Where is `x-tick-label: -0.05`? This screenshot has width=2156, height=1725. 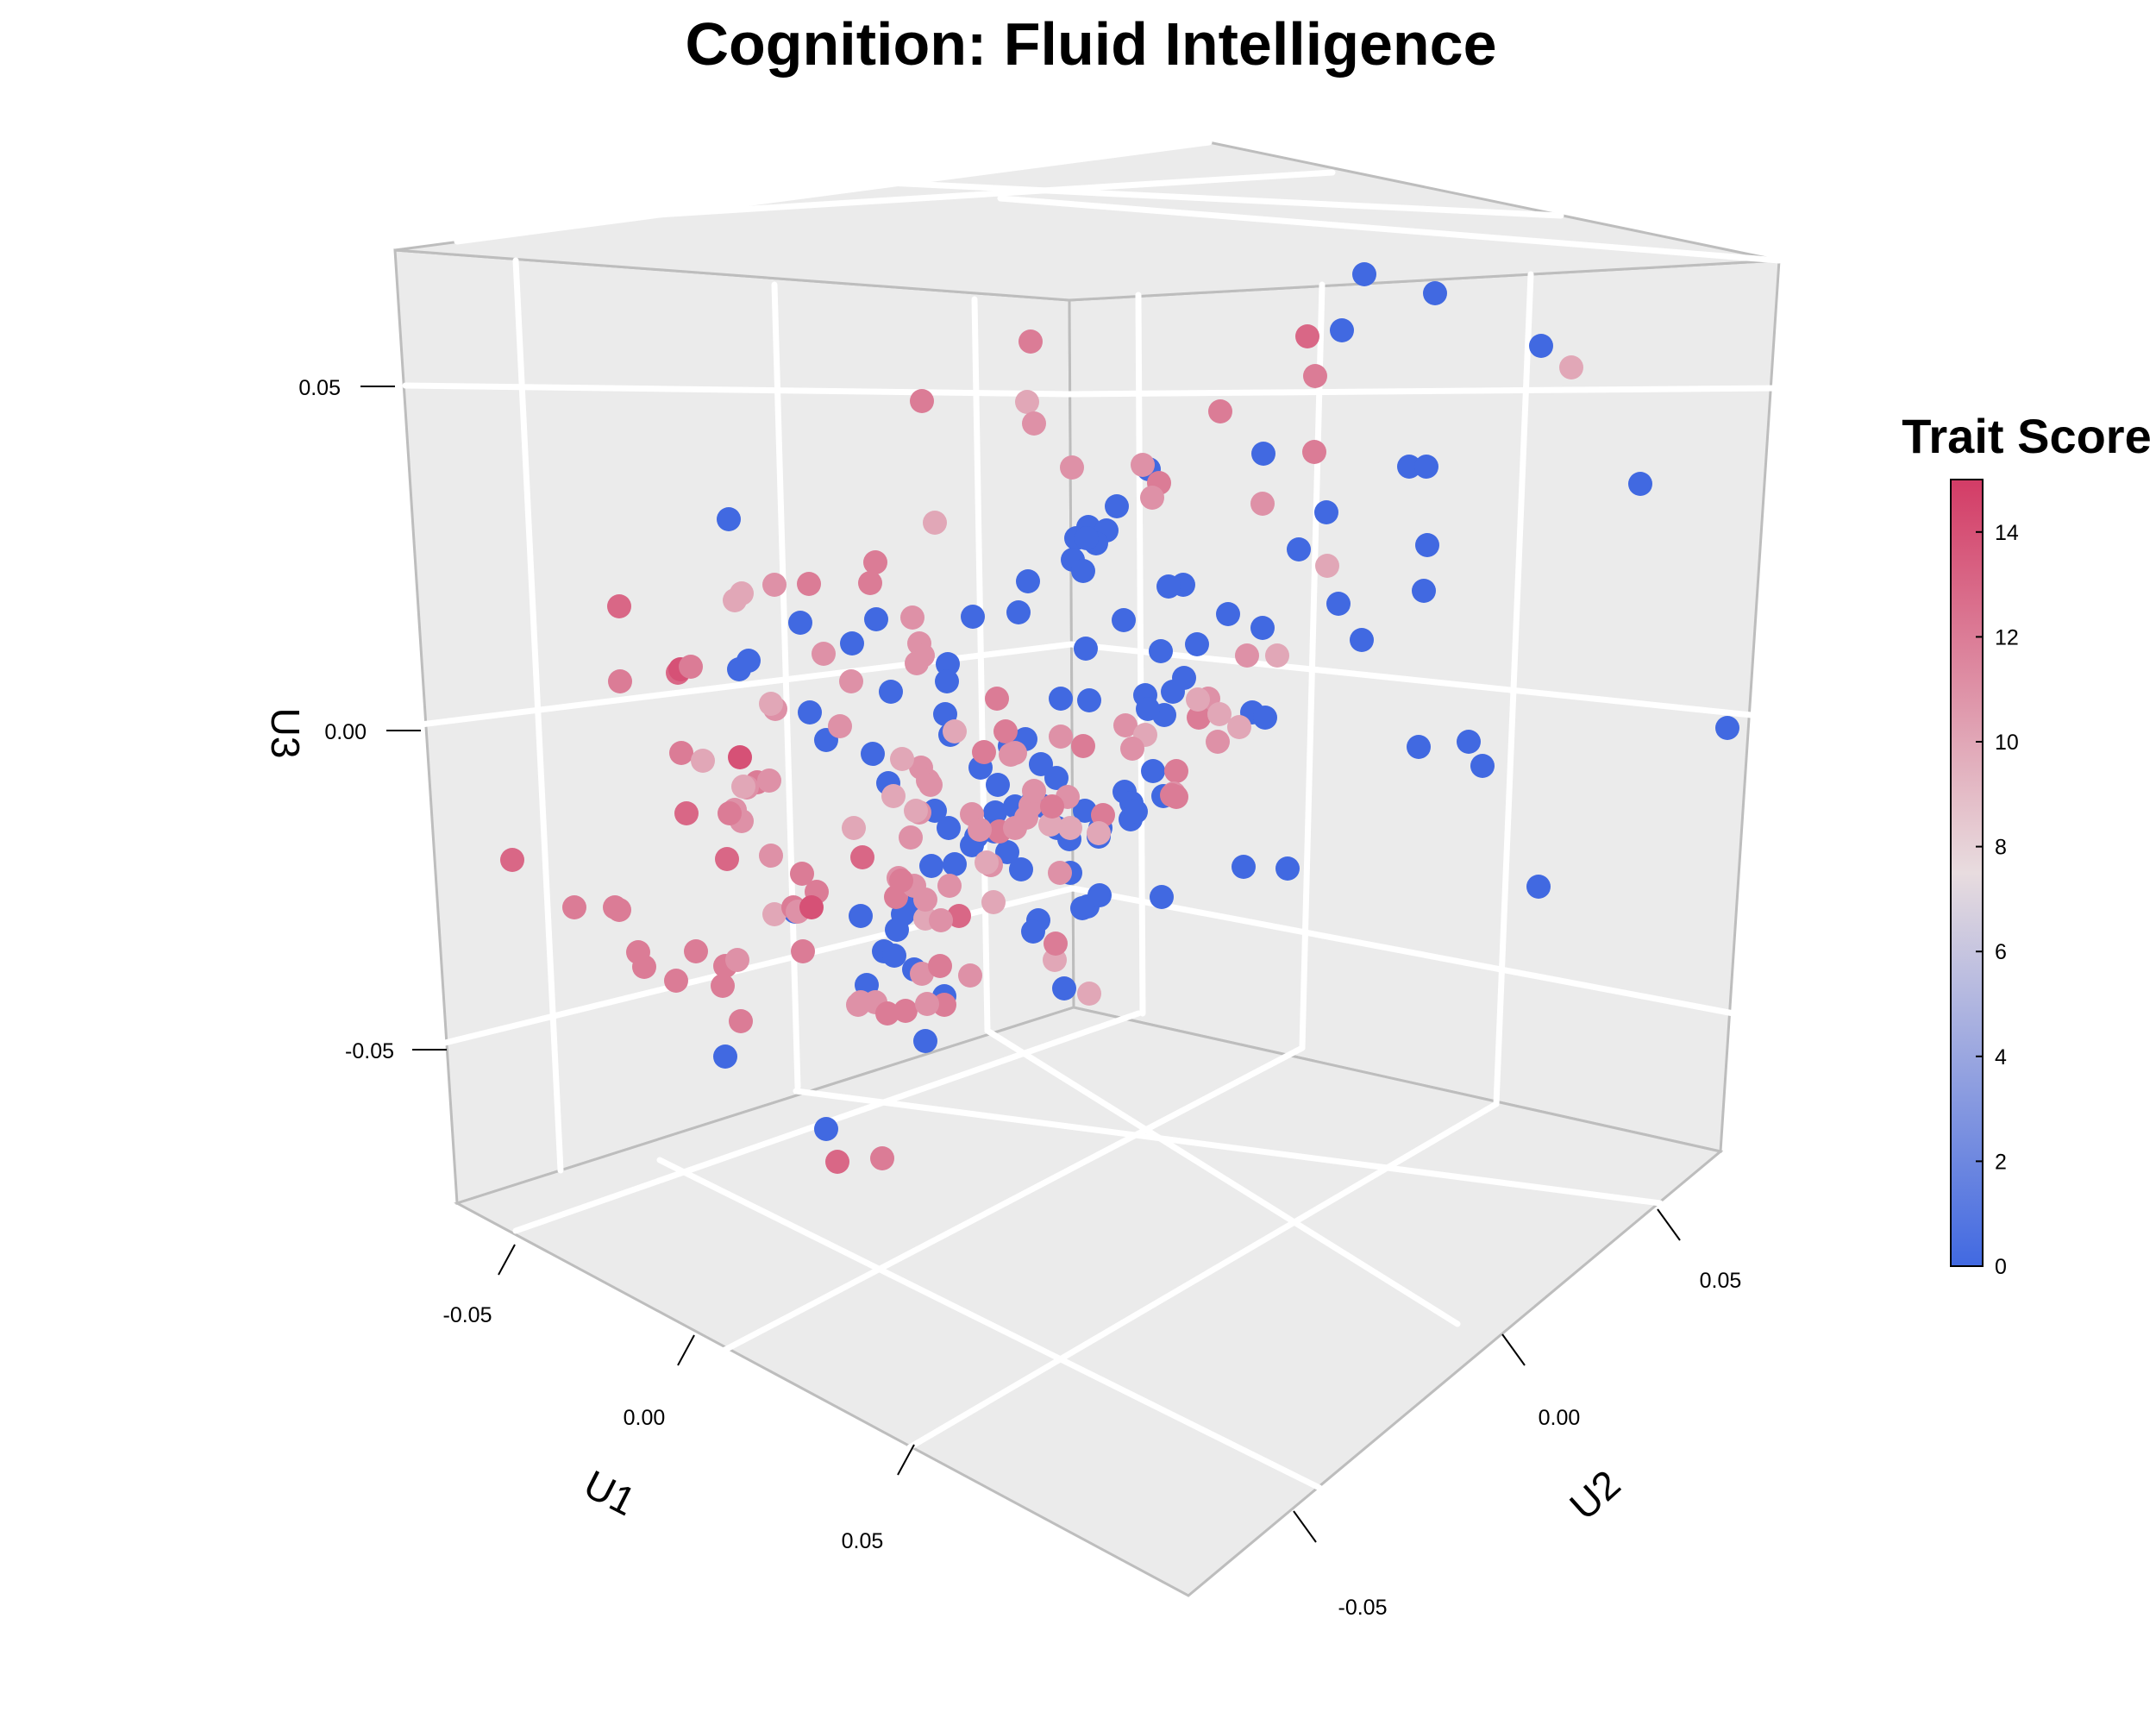
x-tick-label: -0.05 is located at coordinates (467, 1315).